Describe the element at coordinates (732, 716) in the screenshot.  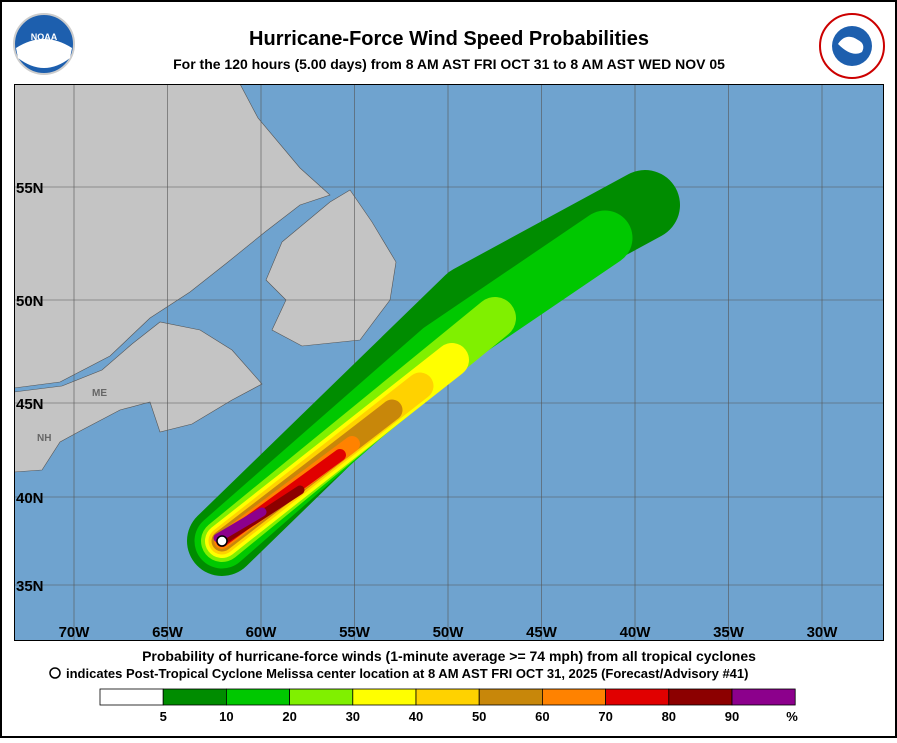
I see `legend-label: 90` at that location.